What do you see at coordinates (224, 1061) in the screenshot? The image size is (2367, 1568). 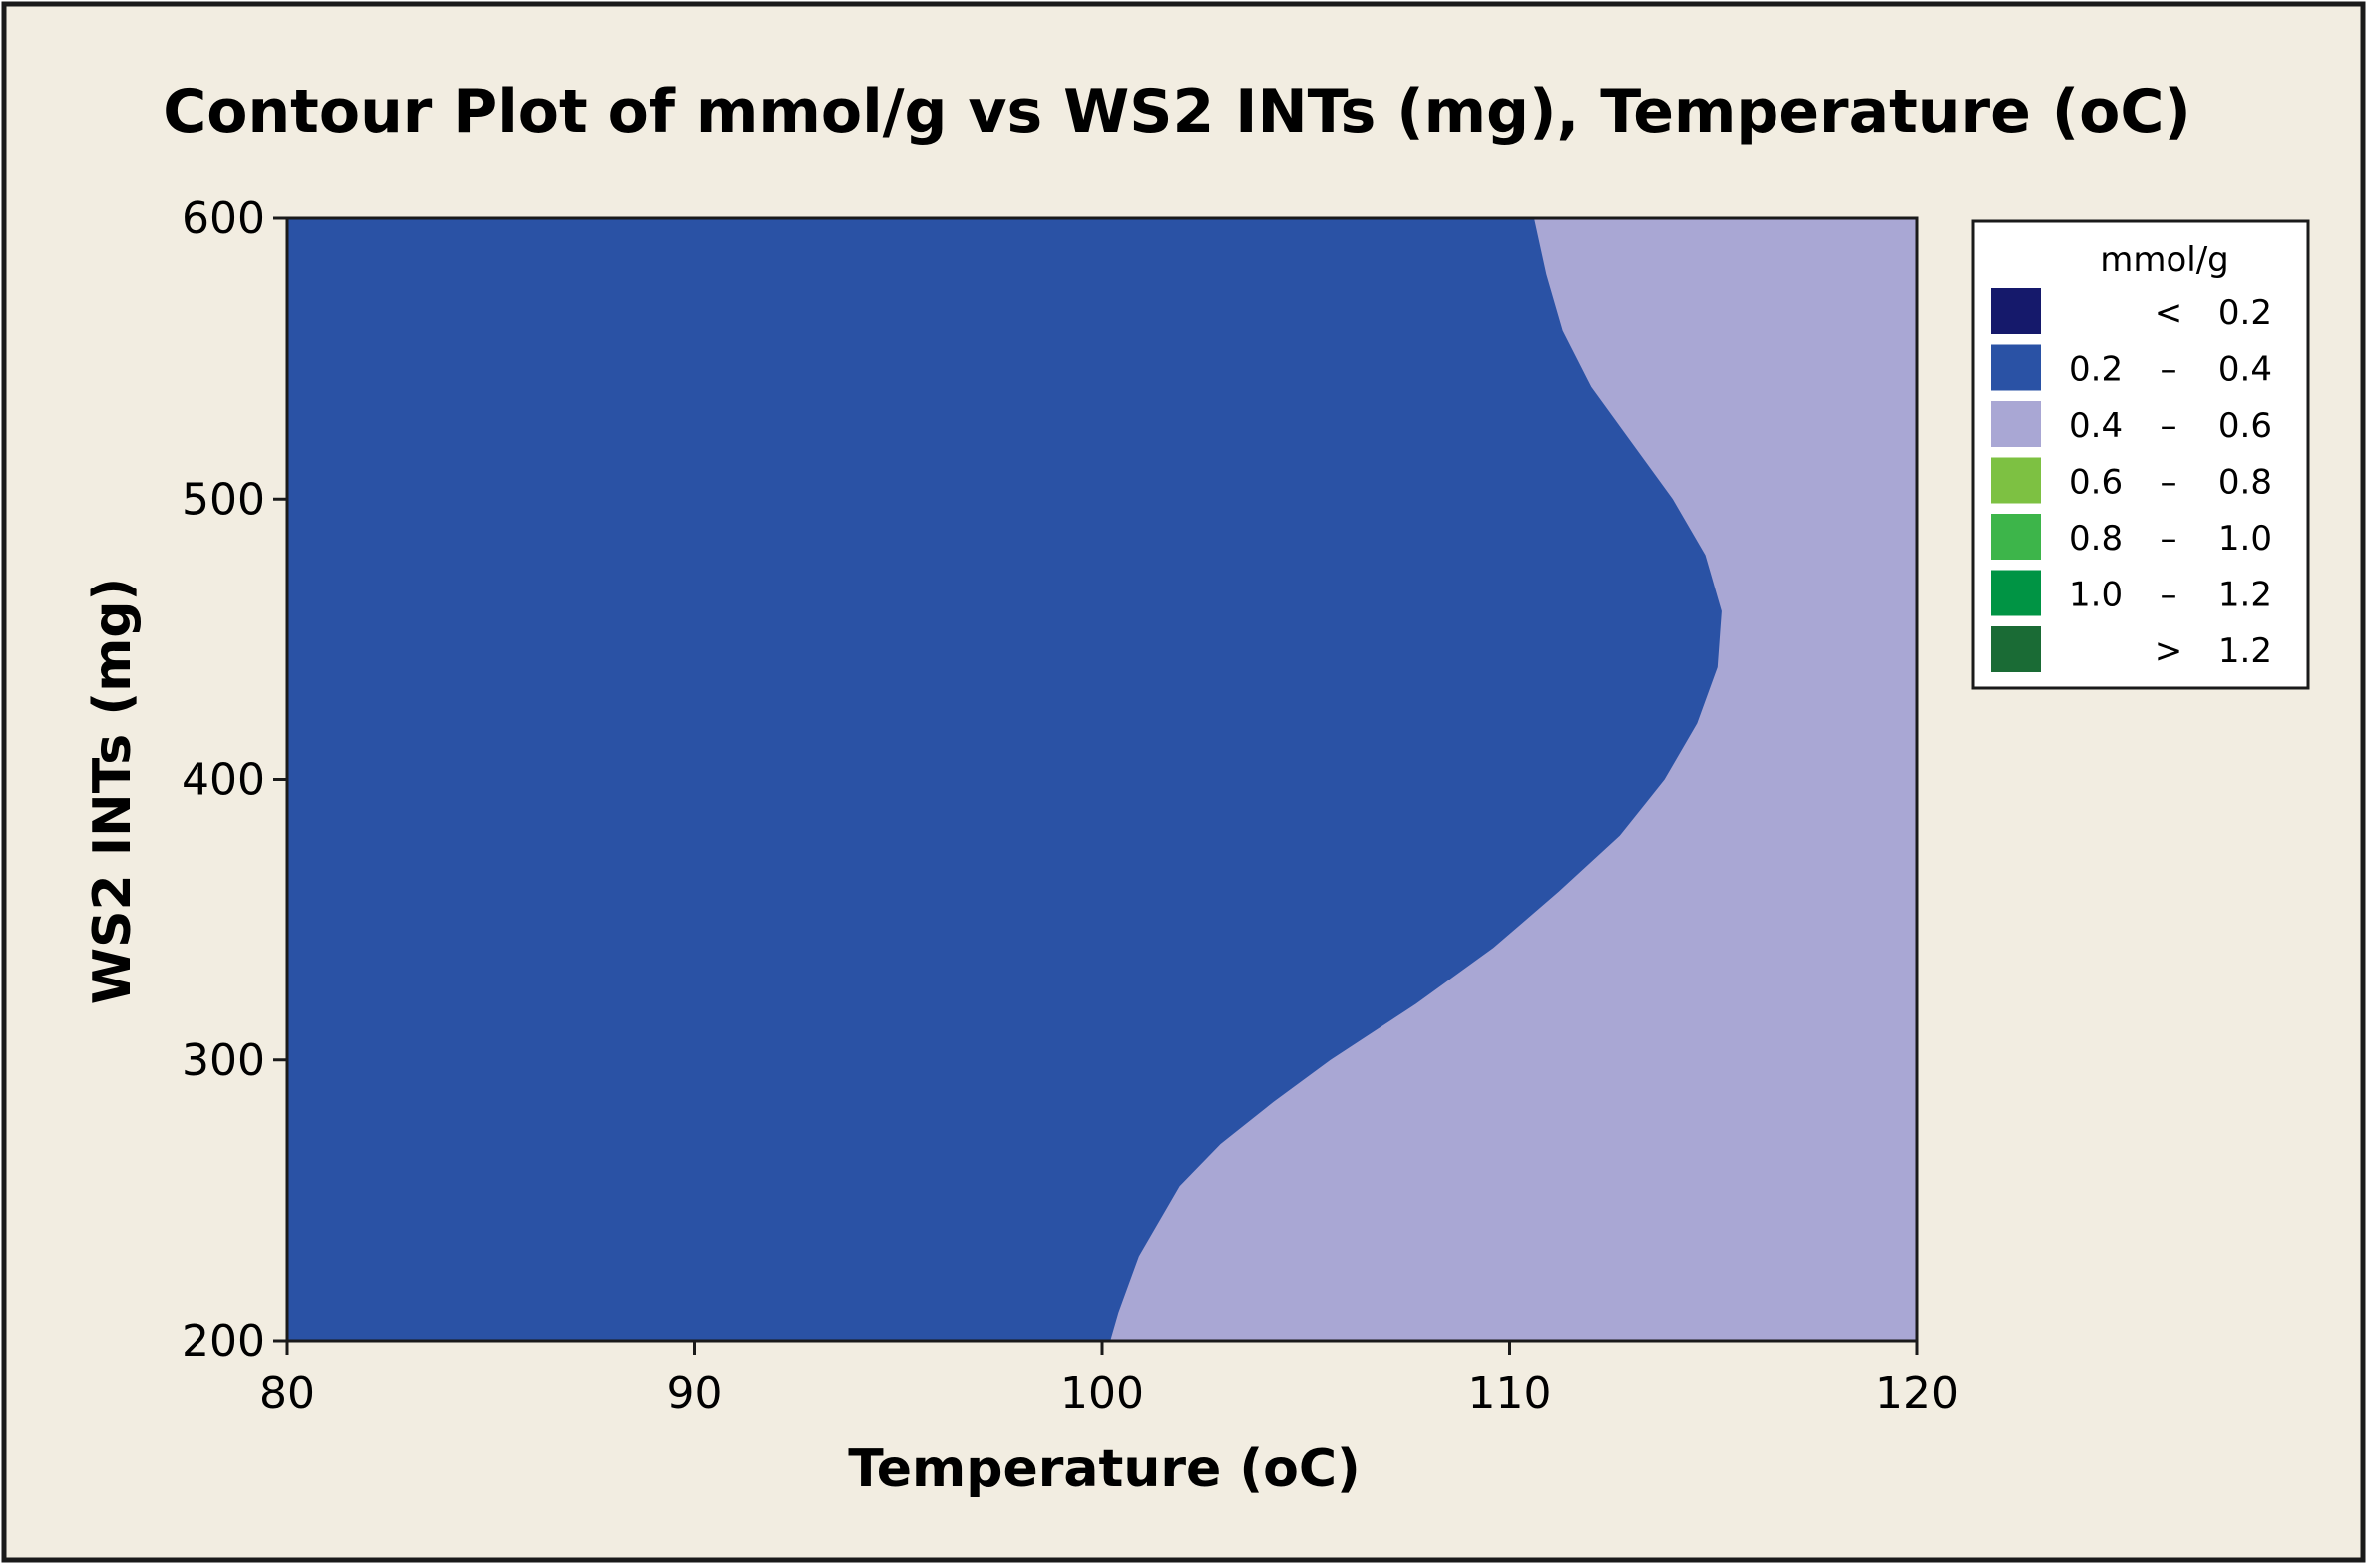 I see `y-tick-label: 300` at bounding box center [224, 1061].